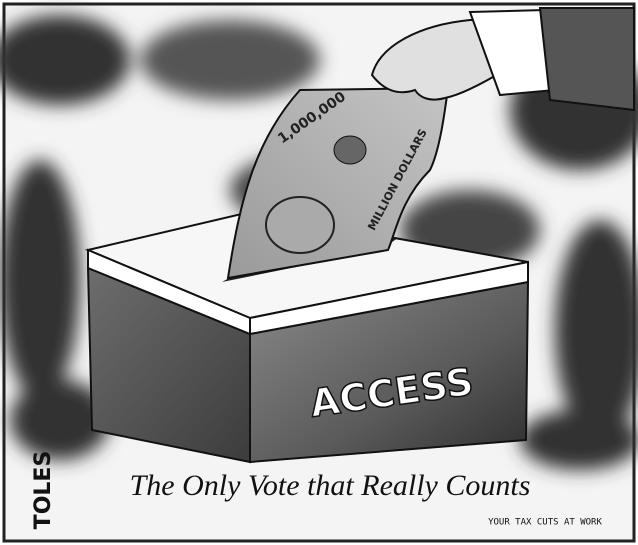 The height and width of the screenshot is (545, 638). Describe the element at coordinates (438, 60) in the screenshot. I see `hand` at that location.